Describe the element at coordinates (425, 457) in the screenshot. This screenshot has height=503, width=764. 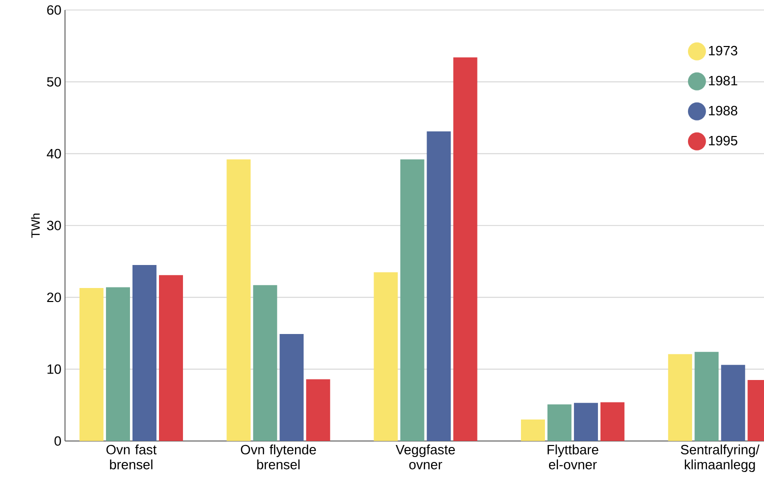
I see `x-tick-label: Veggfaste ovner` at that location.